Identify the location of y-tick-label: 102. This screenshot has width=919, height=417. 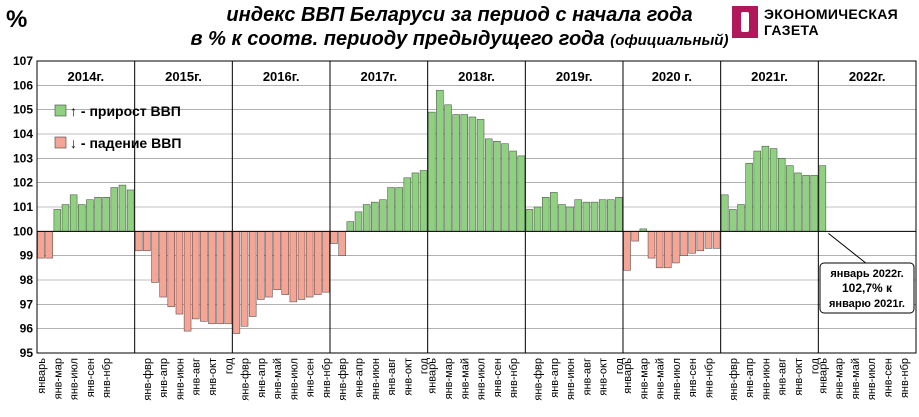
(23, 183).